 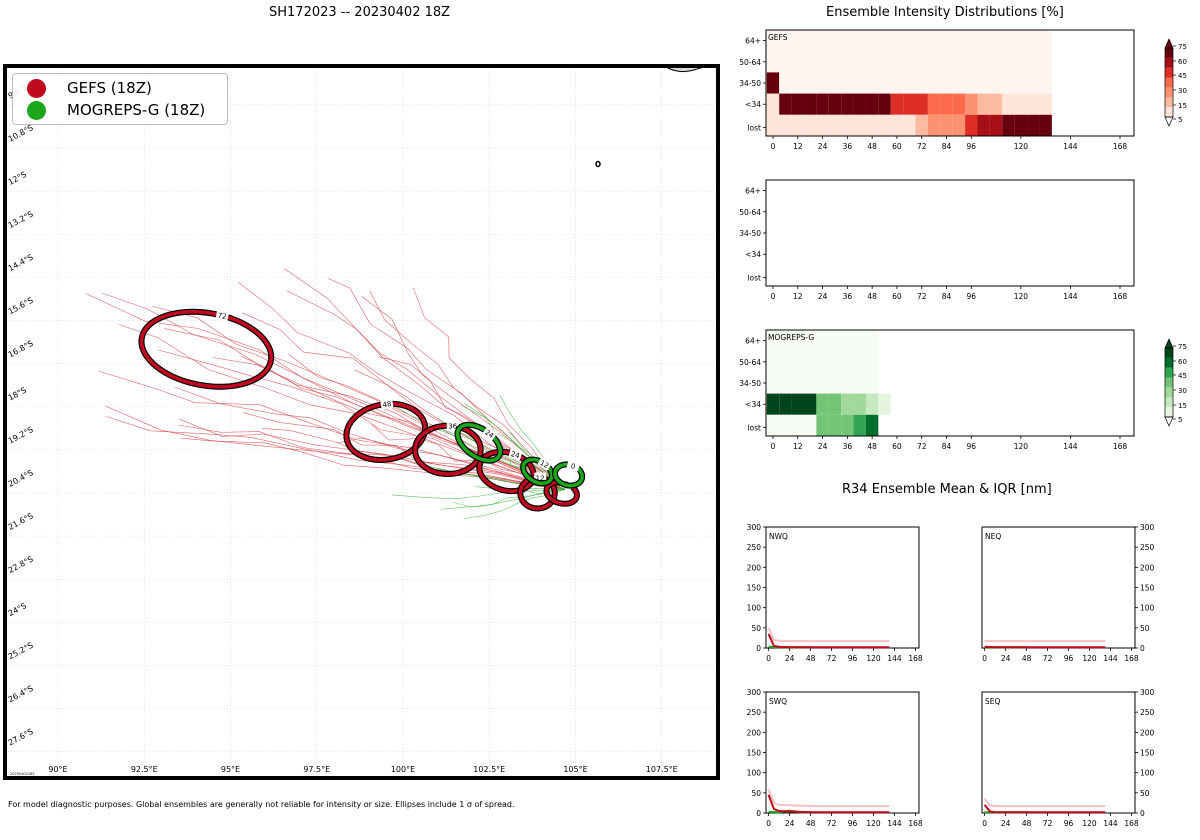 I want to click on colorbar-extend-top, so click(x=1169, y=43).